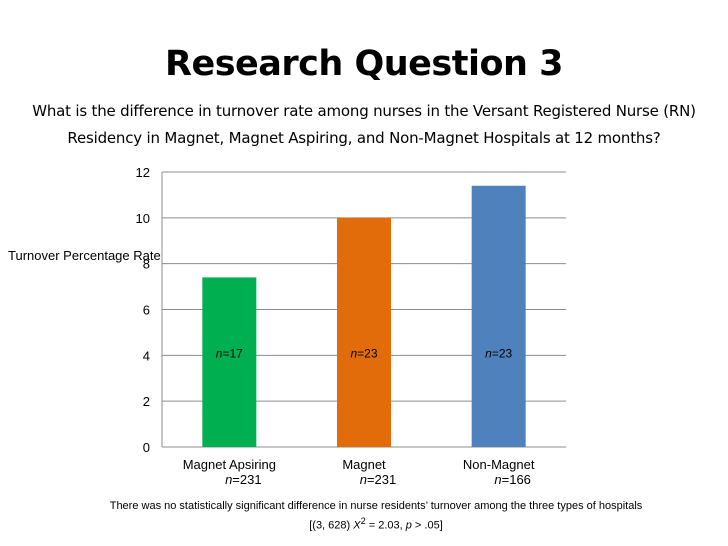  I want to click on y-tick-label: 10, so click(143, 218).